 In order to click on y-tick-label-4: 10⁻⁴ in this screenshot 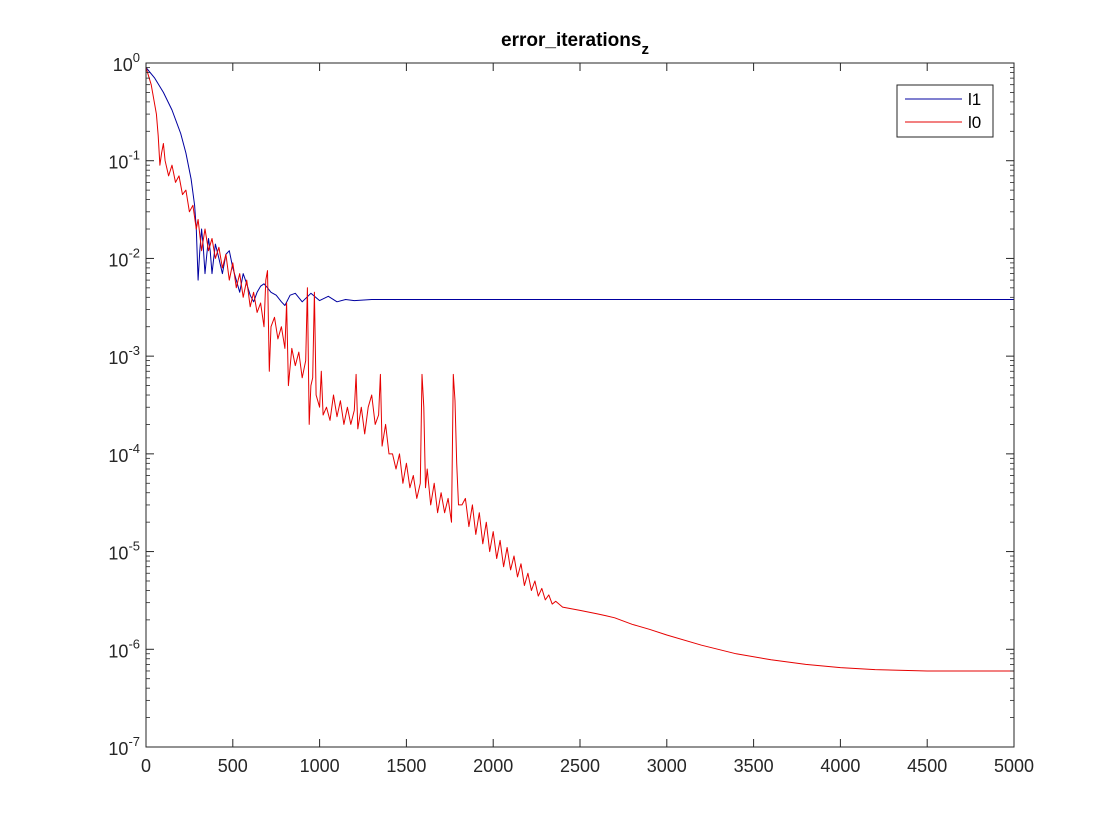, I will do `click(124, 453)`.